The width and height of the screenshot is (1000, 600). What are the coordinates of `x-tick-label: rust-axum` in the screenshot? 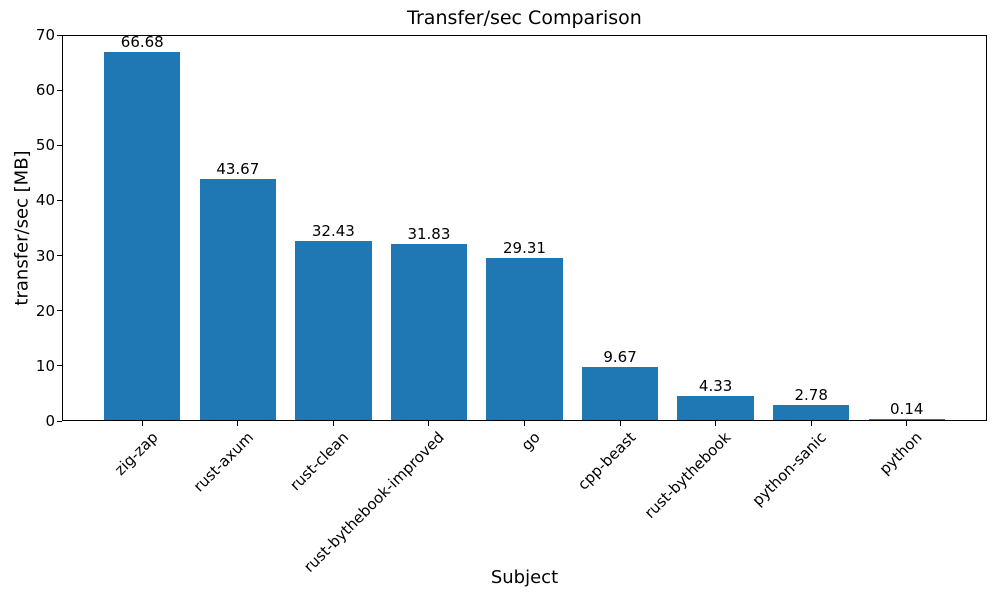 It's located at (223, 462).